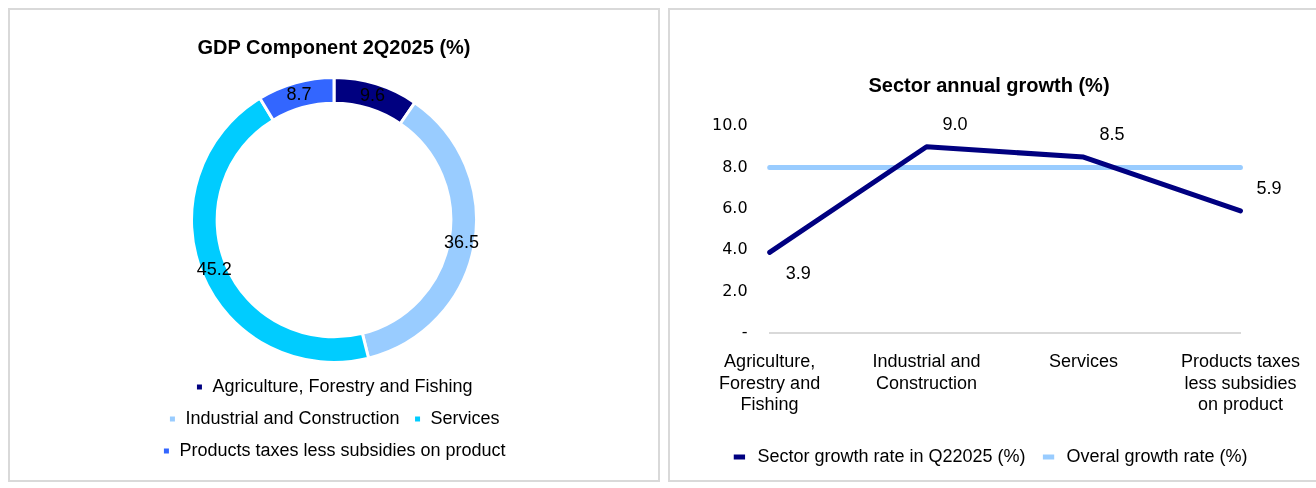 This screenshot has width=1316, height=488. I want to click on y-tick-label: -, so click(744, 332).